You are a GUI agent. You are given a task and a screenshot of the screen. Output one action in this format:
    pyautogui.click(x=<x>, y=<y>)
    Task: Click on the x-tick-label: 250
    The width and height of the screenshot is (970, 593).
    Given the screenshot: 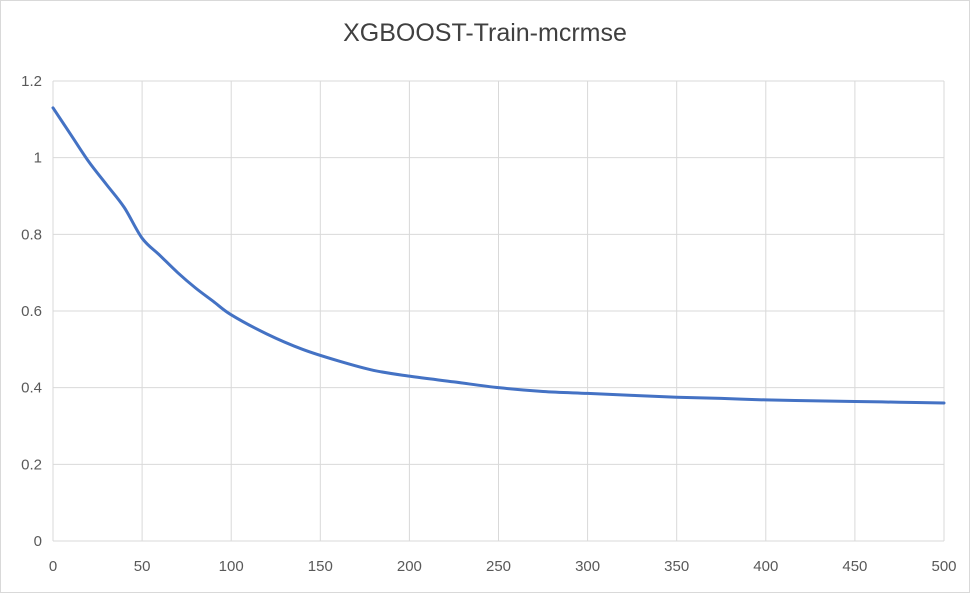 What is the action you would take?
    pyautogui.click(x=498, y=566)
    